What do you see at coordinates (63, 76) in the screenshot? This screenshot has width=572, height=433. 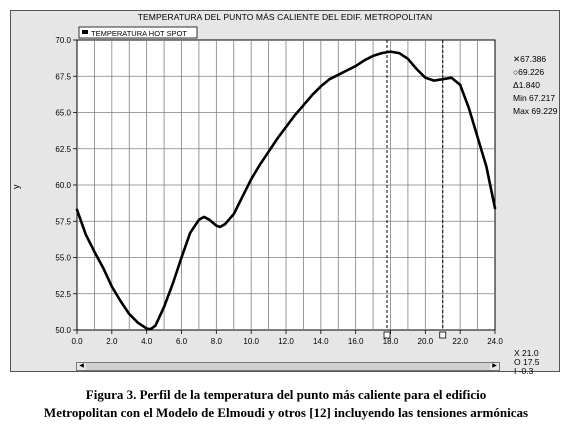 I see `y-tick-label: 67.5` at bounding box center [63, 76].